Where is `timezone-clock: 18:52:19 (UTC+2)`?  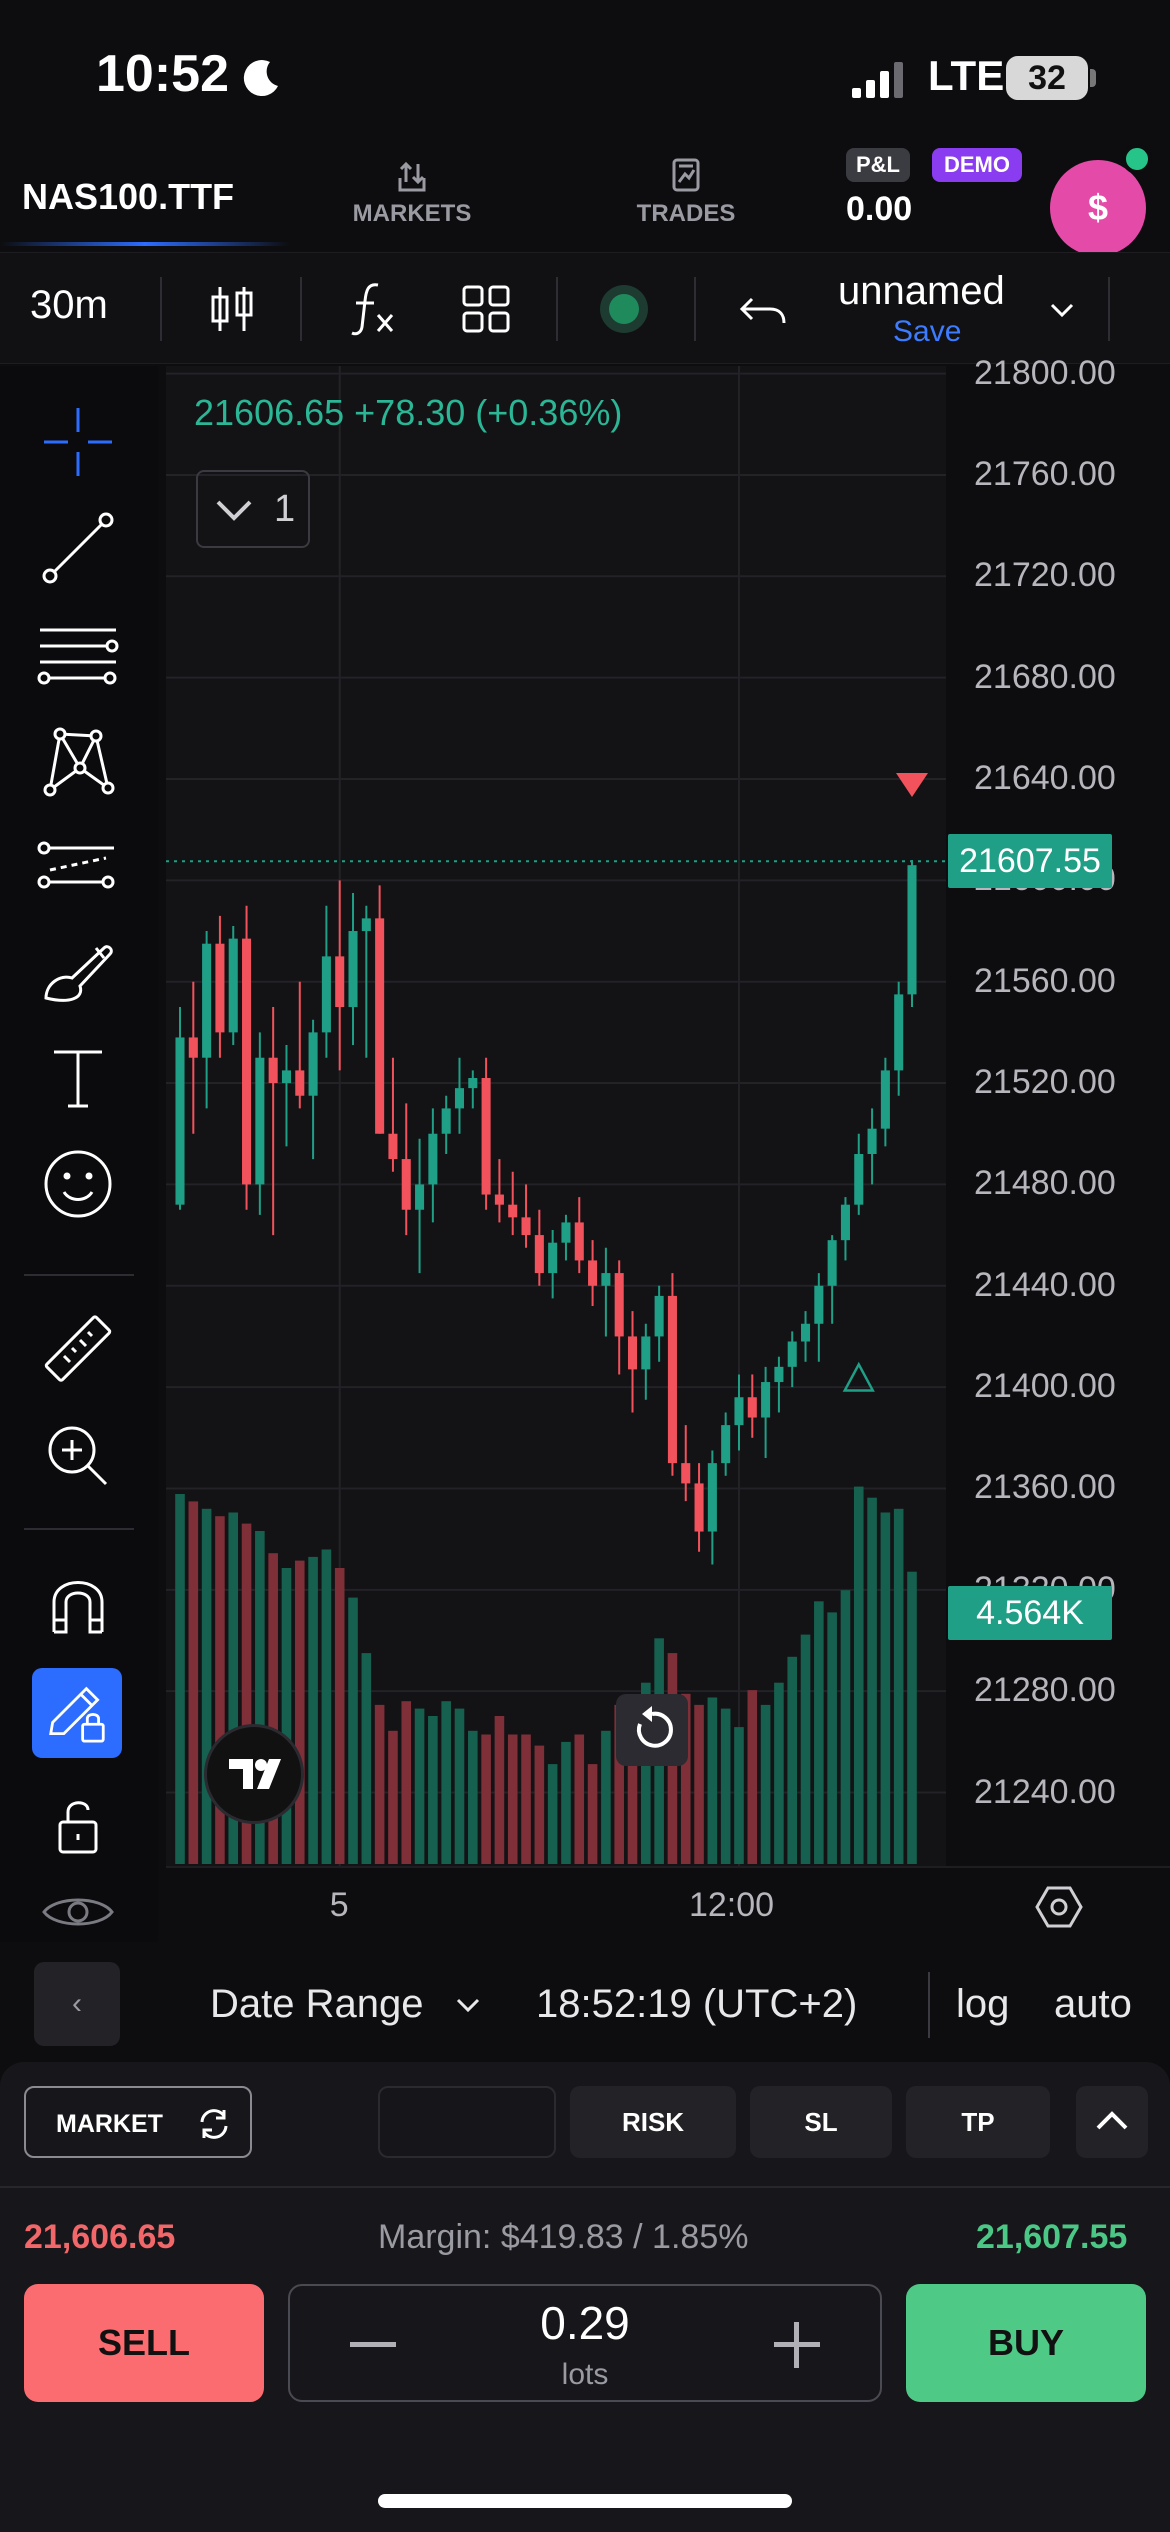 timezone-clock: 18:52:19 (UTC+2) is located at coordinates (697, 2004).